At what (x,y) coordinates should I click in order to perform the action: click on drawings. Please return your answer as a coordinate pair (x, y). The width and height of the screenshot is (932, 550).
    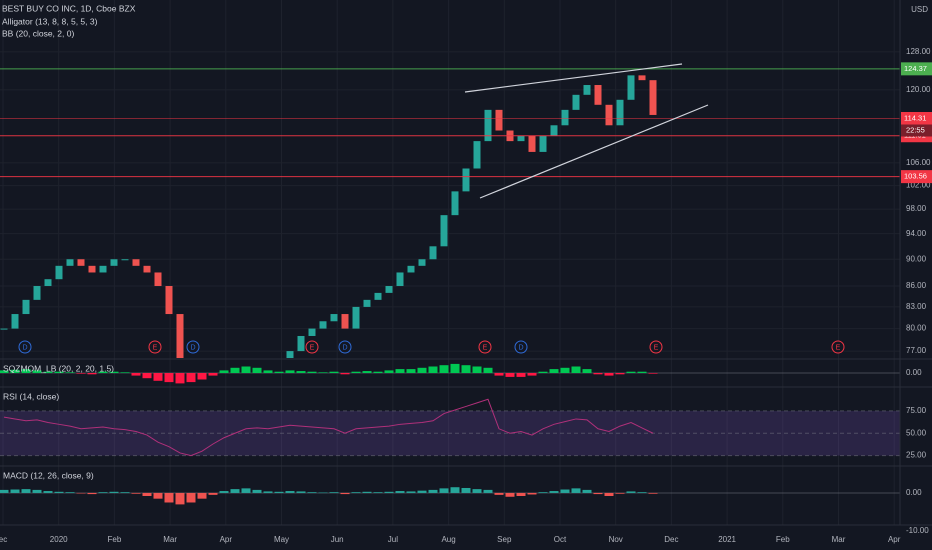
    Looking at the image, I should click on (586, 131).